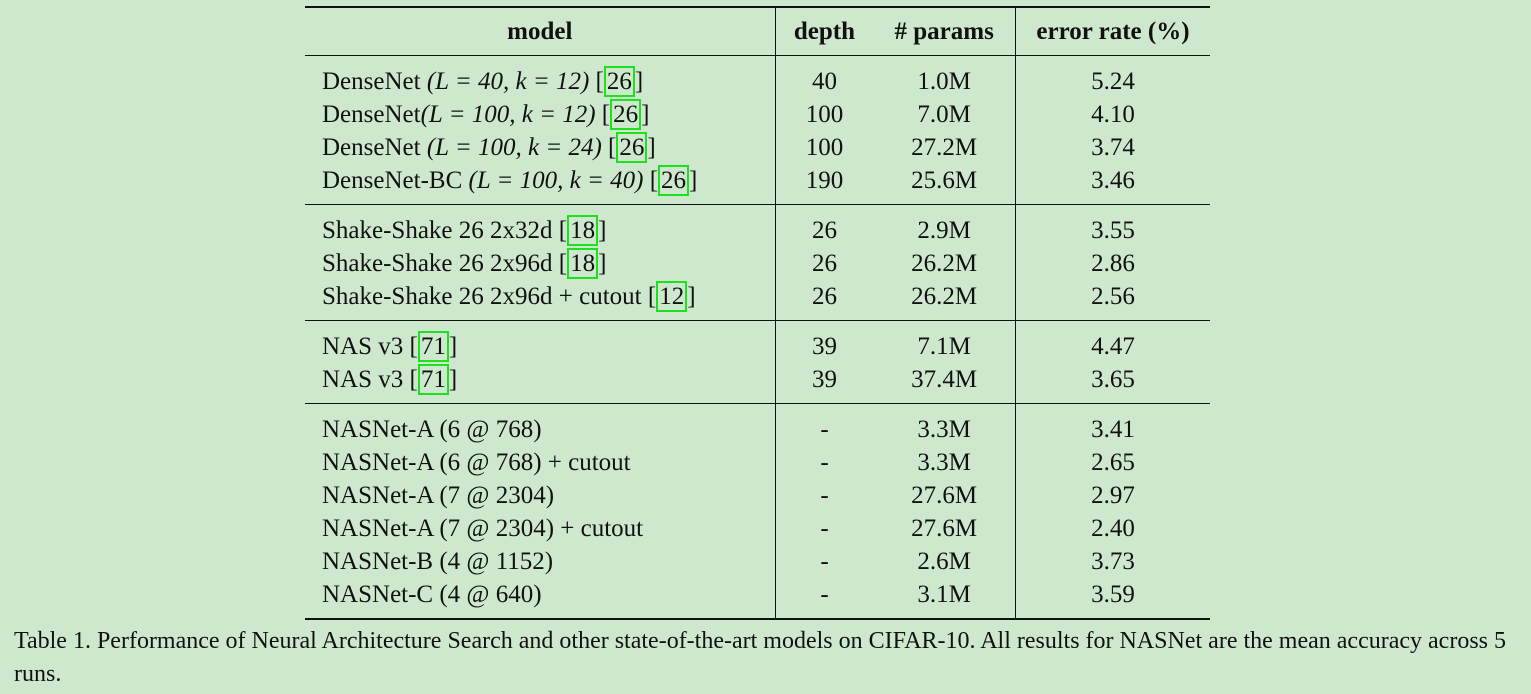 The height and width of the screenshot is (694, 1531). I want to click on table-row: Shake-Shake 26 2x96d [18] 26 26.2M 2.86, so click(757, 263).